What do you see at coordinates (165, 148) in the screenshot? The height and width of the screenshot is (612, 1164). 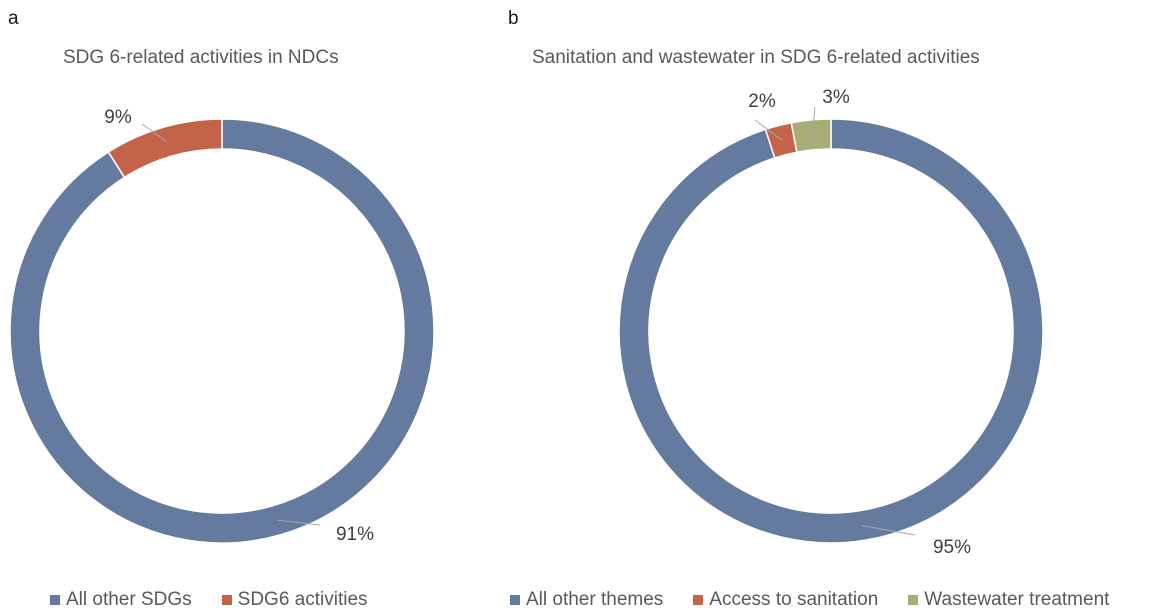 I see `slice-sdg6-activities` at bounding box center [165, 148].